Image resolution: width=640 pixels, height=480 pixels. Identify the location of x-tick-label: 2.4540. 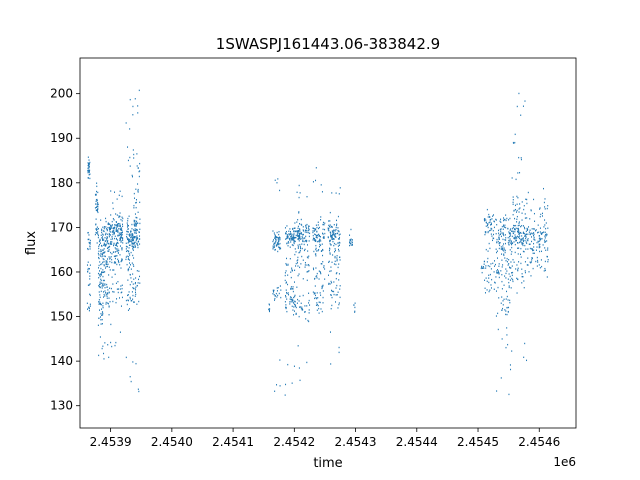
(172, 442).